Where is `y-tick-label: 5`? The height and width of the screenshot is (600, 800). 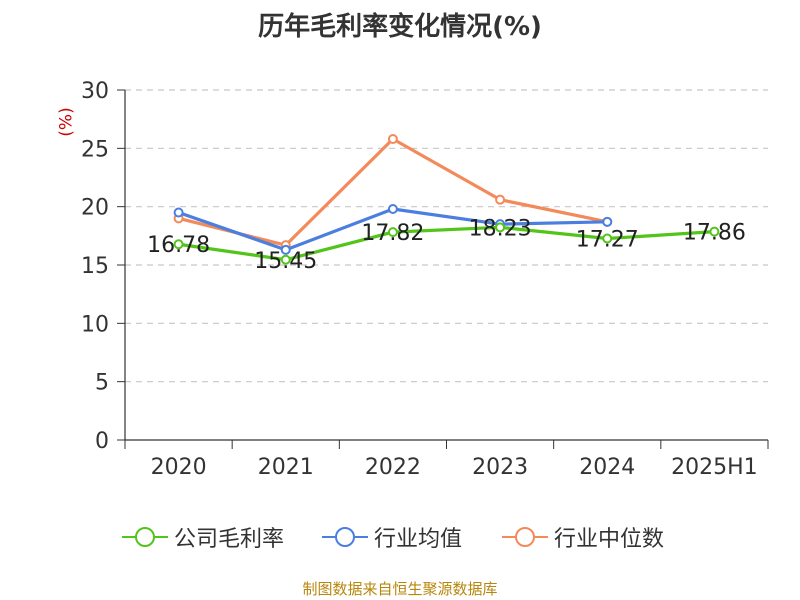
y-tick-label: 5 is located at coordinates (102, 383).